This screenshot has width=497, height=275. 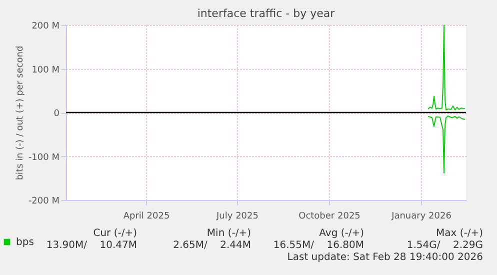 I want to click on x-tick-label: July 2025, so click(x=237, y=217).